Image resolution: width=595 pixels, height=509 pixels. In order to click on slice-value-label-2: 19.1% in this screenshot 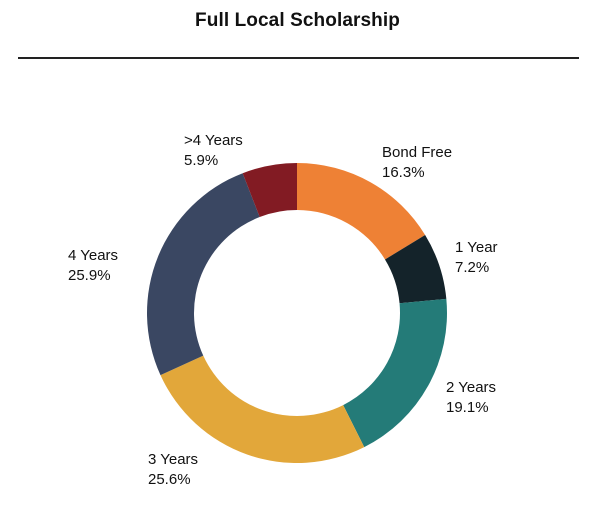, I will do `click(467, 407)`.